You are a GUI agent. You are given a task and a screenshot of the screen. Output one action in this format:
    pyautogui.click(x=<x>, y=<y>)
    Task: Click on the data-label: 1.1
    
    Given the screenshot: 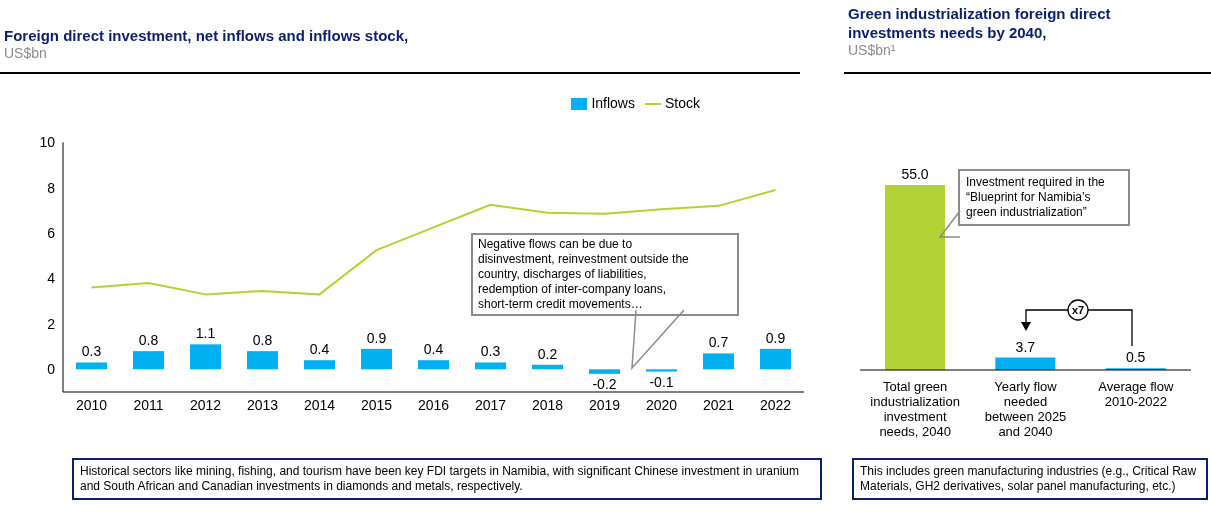 What is the action you would take?
    pyautogui.click(x=205, y=333)
    